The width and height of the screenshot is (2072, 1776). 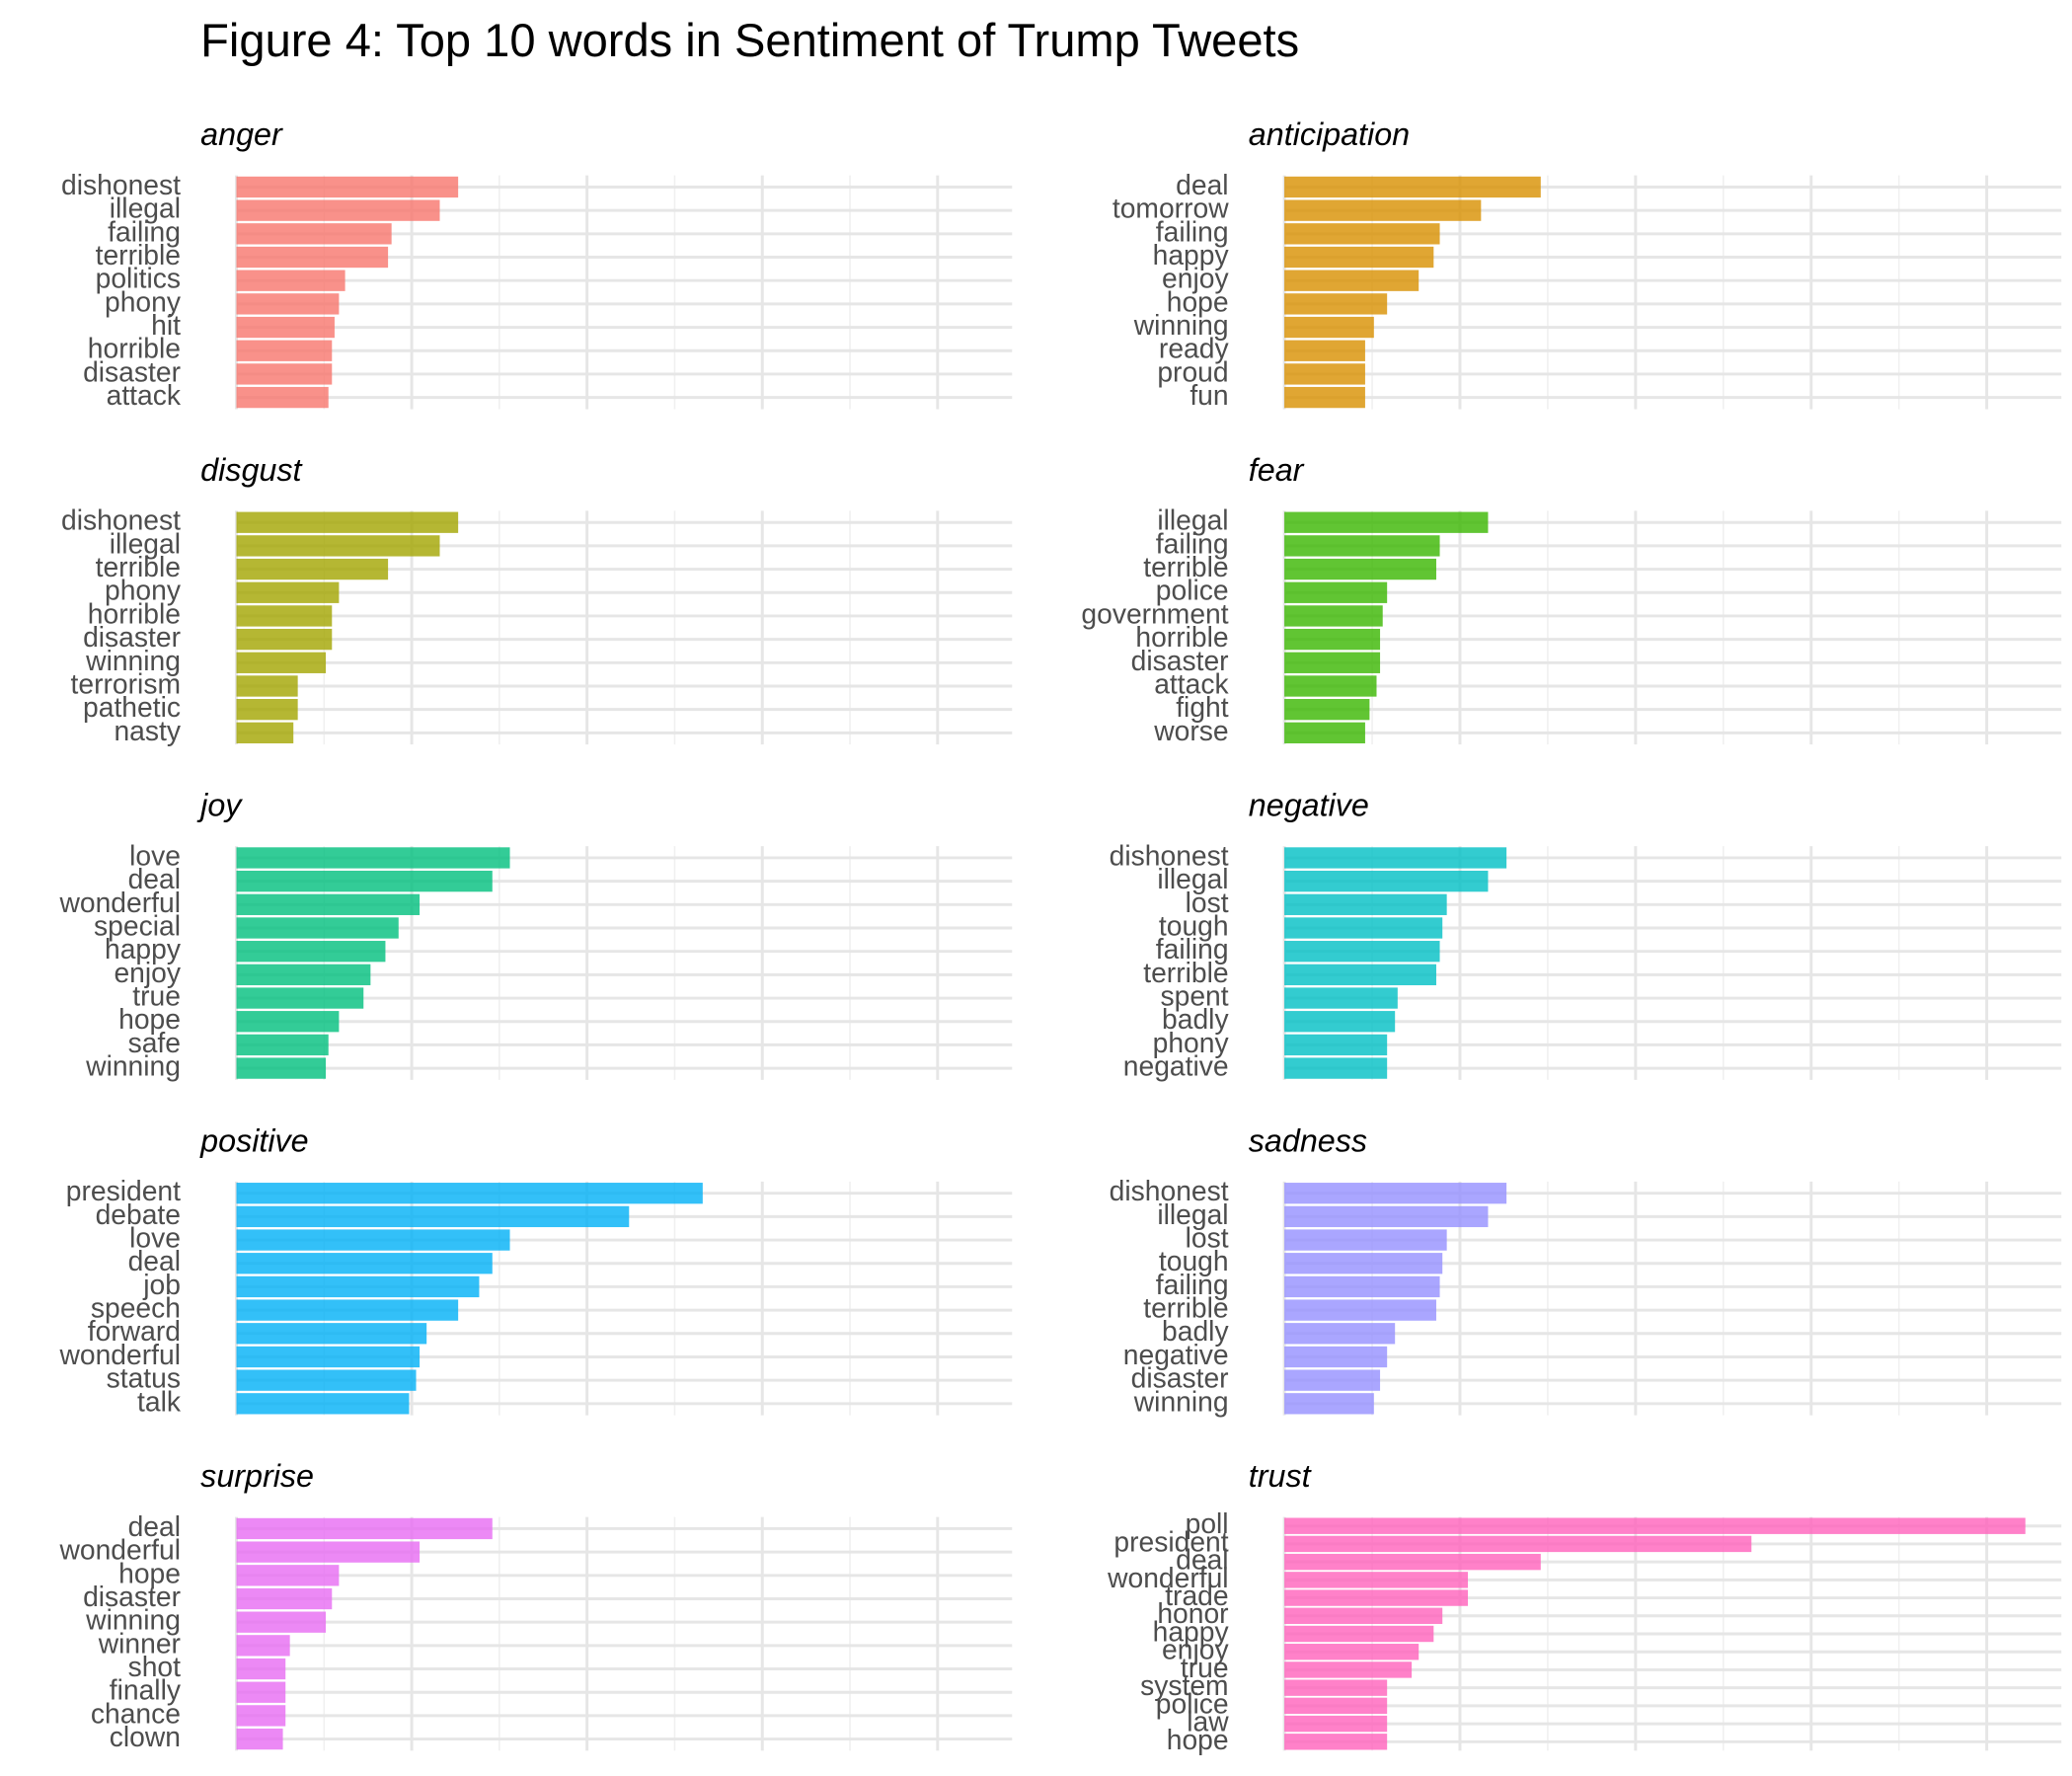 I want to click on y-tick-label: shot, so click(x=155, y=1667).